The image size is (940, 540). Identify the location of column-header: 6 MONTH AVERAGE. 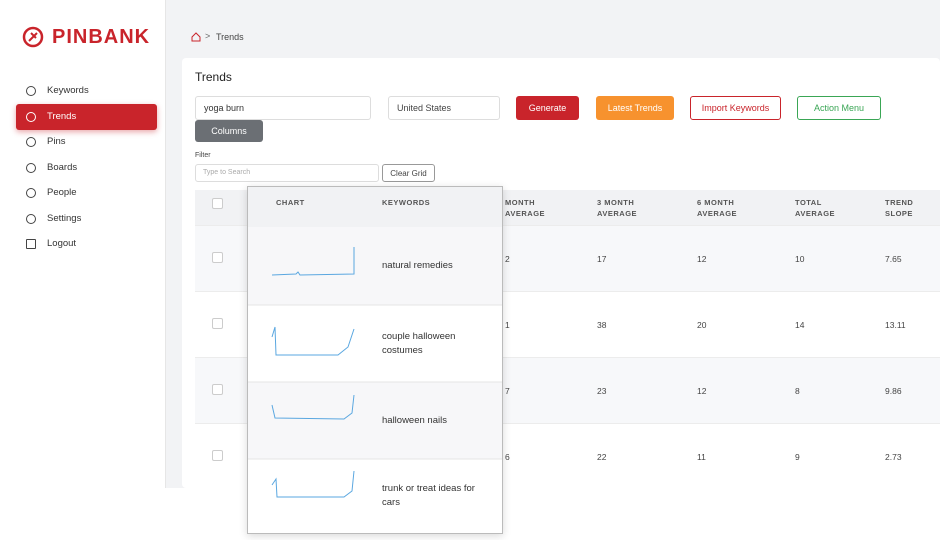
(717, 208).